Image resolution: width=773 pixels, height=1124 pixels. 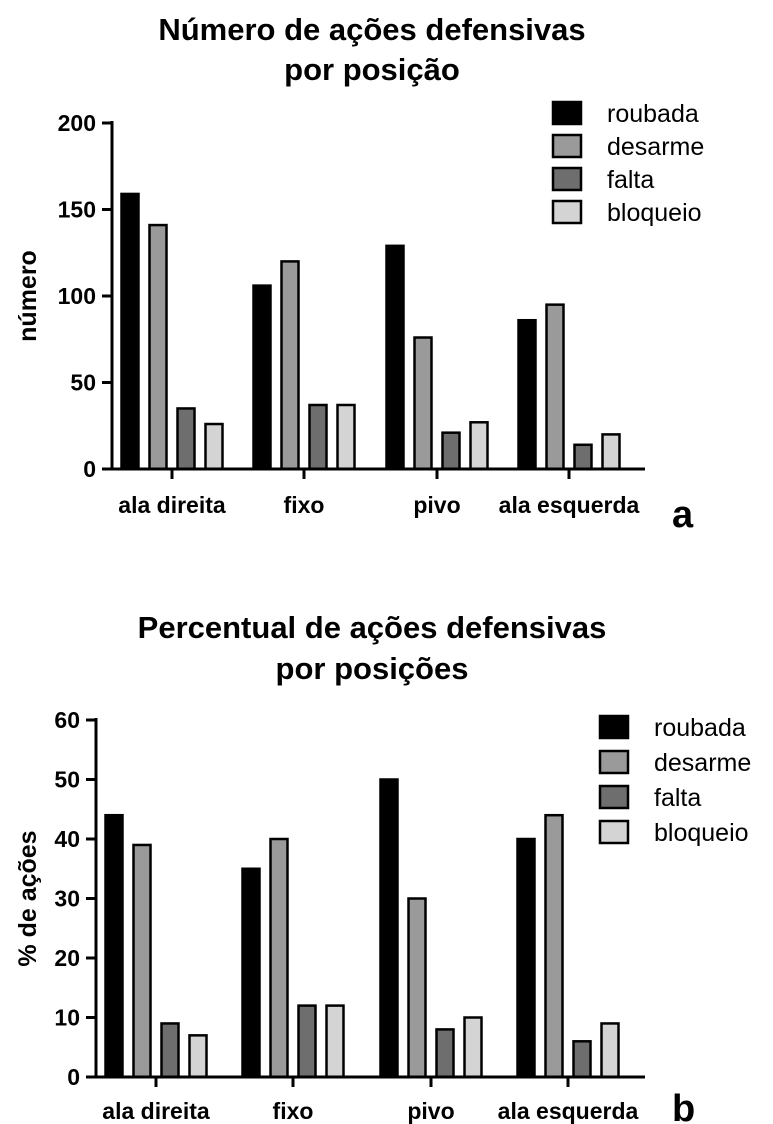 I want to click on y-axis-label: número, so click(x=28, y=296).